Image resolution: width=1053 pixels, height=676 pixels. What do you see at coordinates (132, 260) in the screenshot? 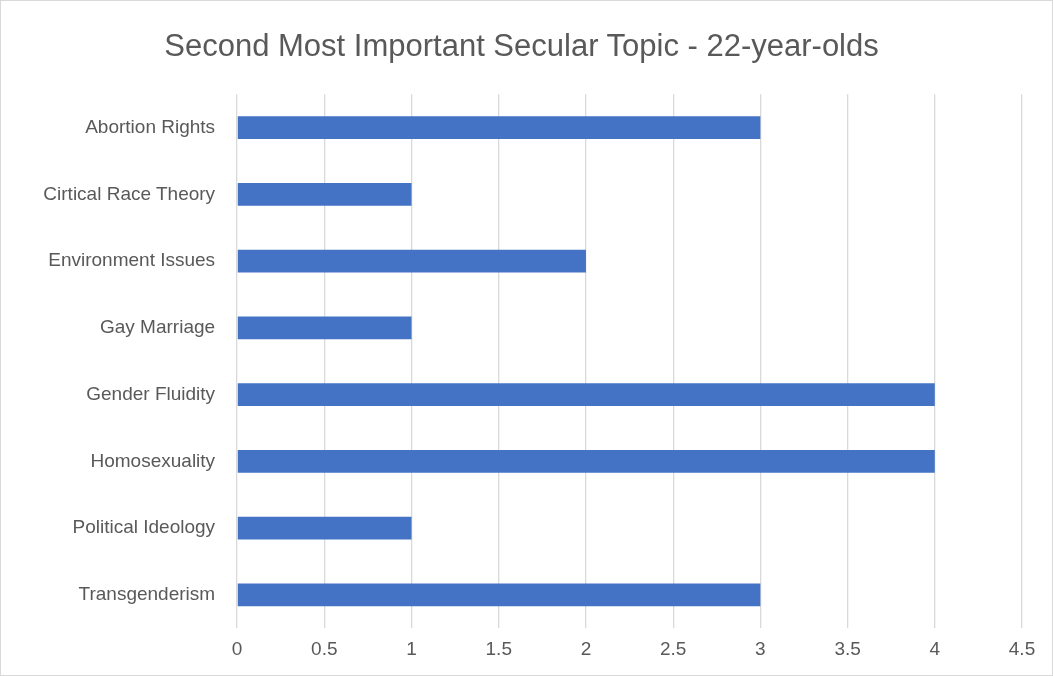
I see `y-tick-label: Environment Issues` at bounding box center [132, 260].